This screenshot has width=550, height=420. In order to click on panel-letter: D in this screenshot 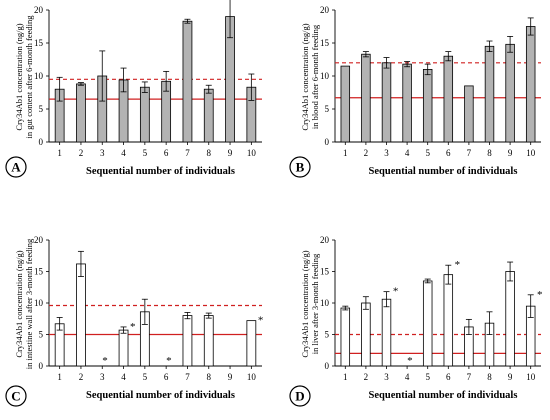, I will do `click(299, 396)`.